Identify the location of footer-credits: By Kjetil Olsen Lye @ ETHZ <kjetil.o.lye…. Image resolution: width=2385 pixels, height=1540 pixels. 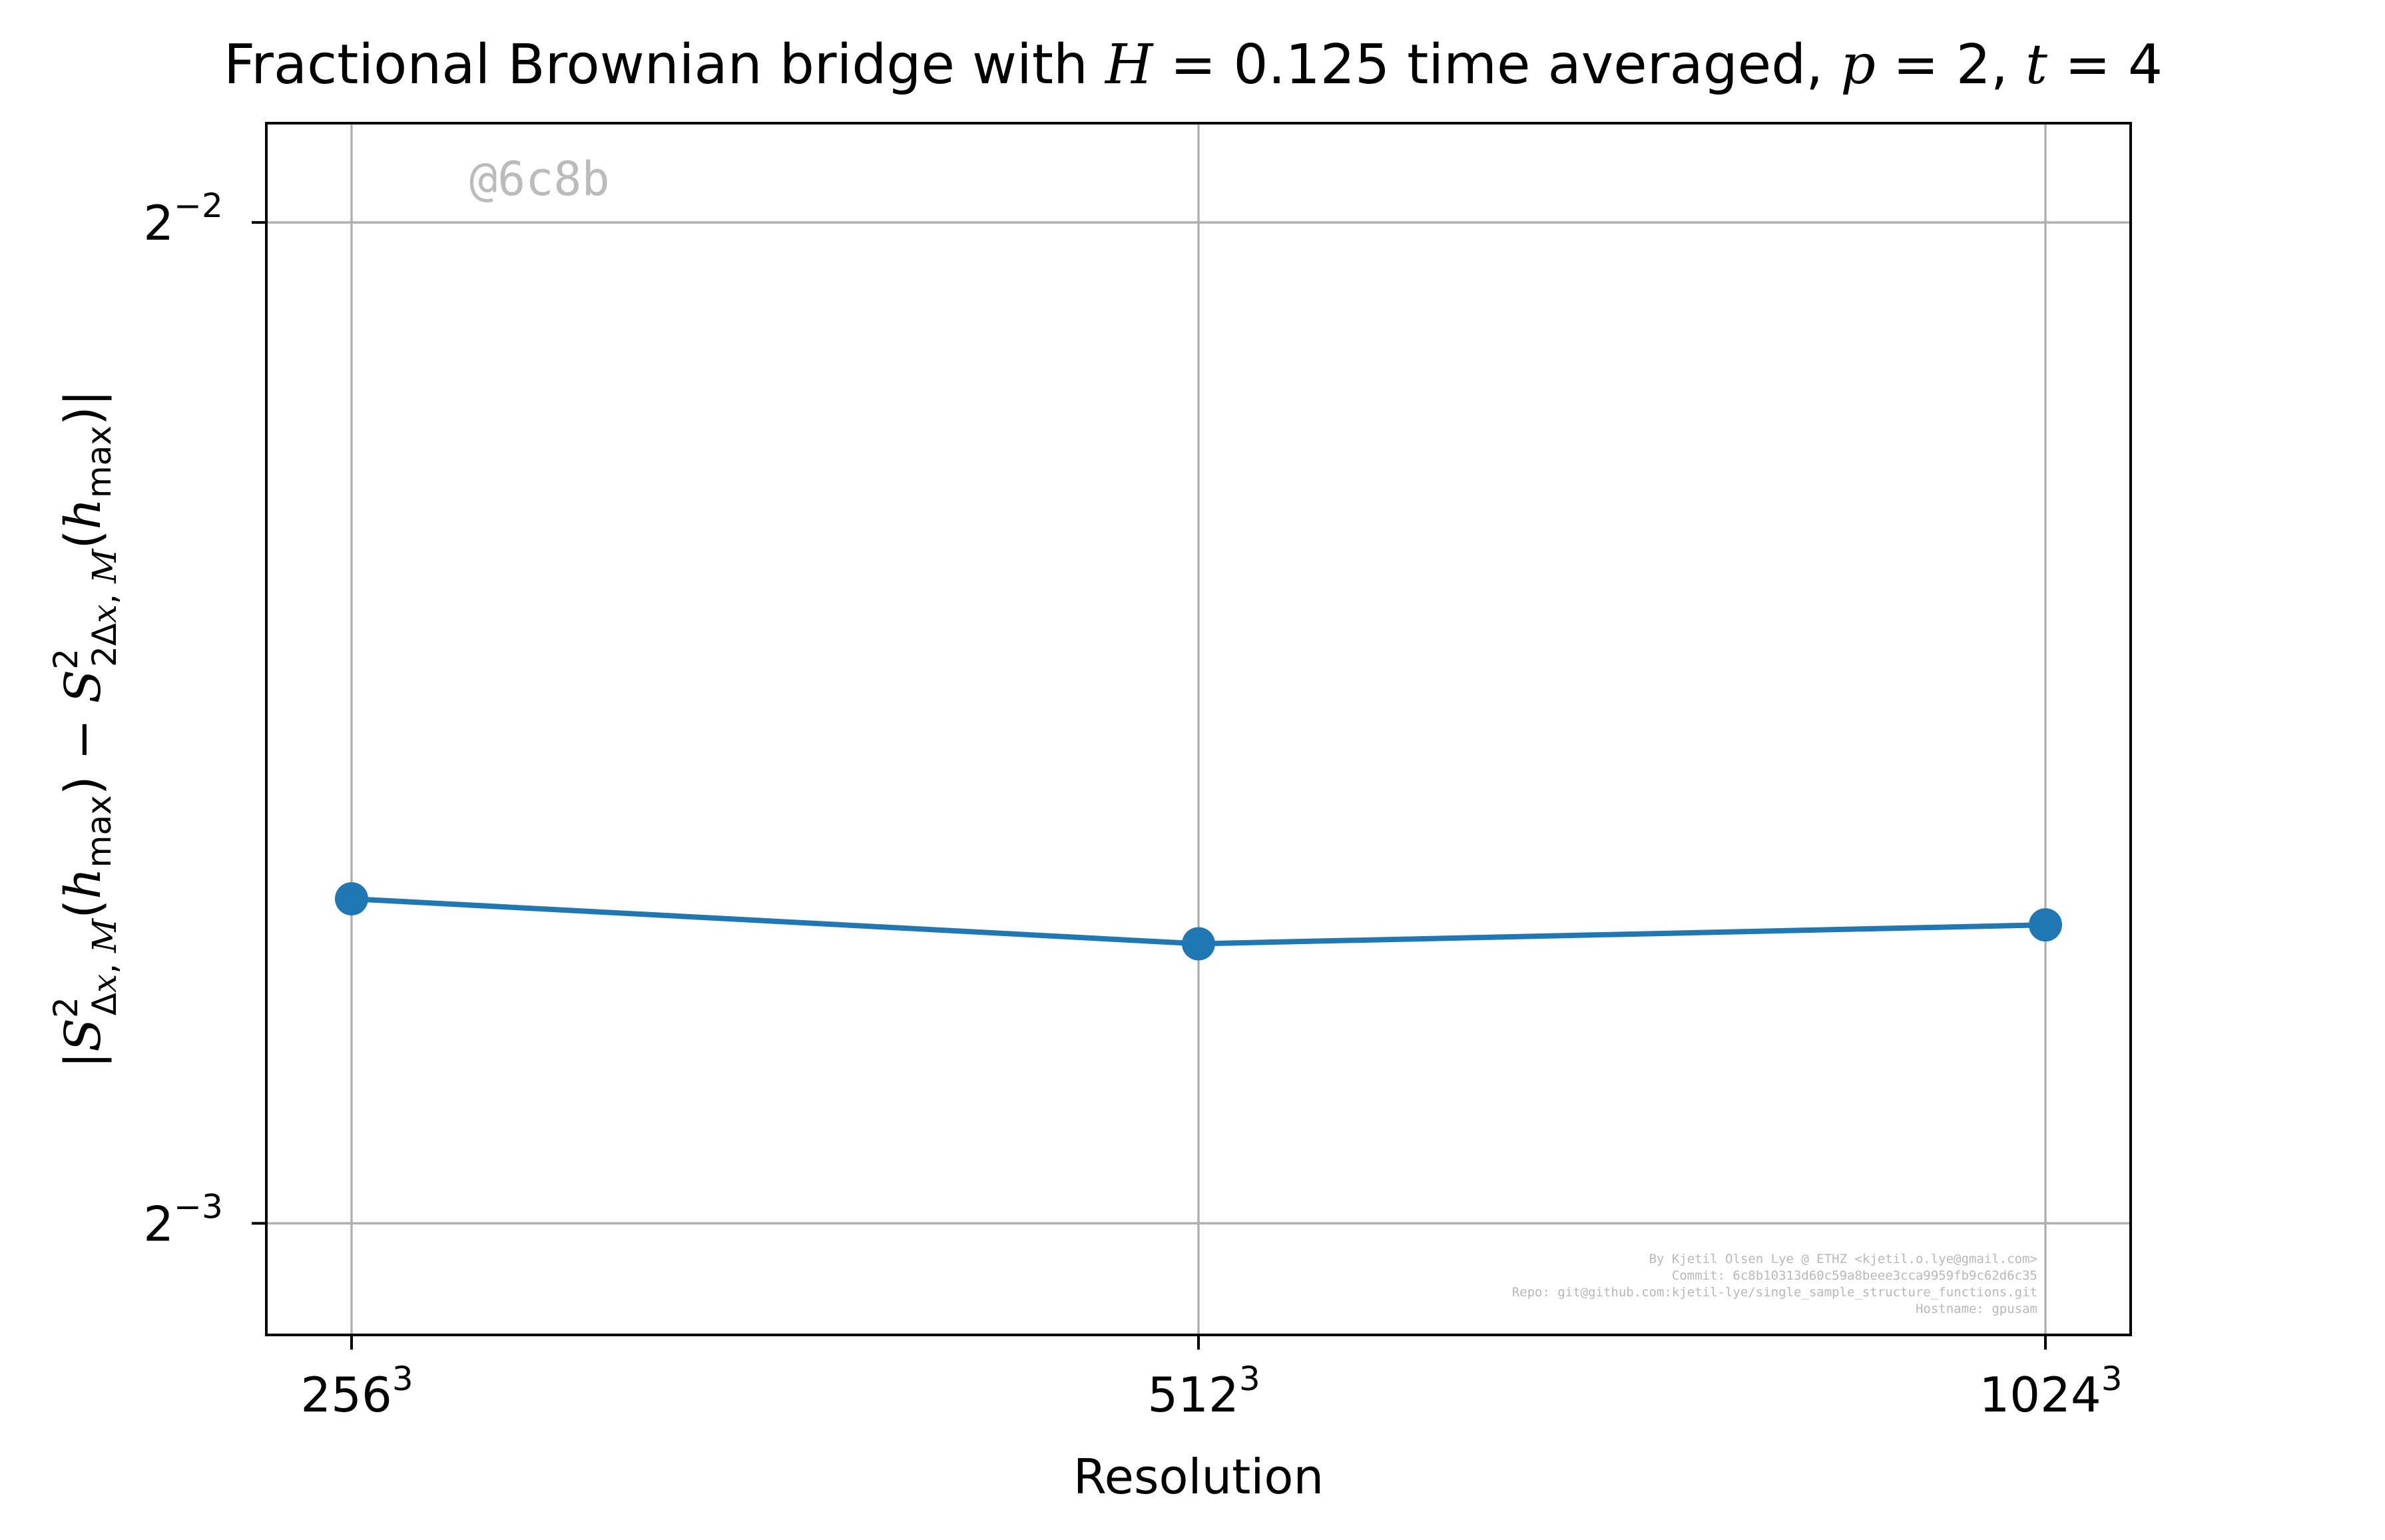
(1775, 1284).